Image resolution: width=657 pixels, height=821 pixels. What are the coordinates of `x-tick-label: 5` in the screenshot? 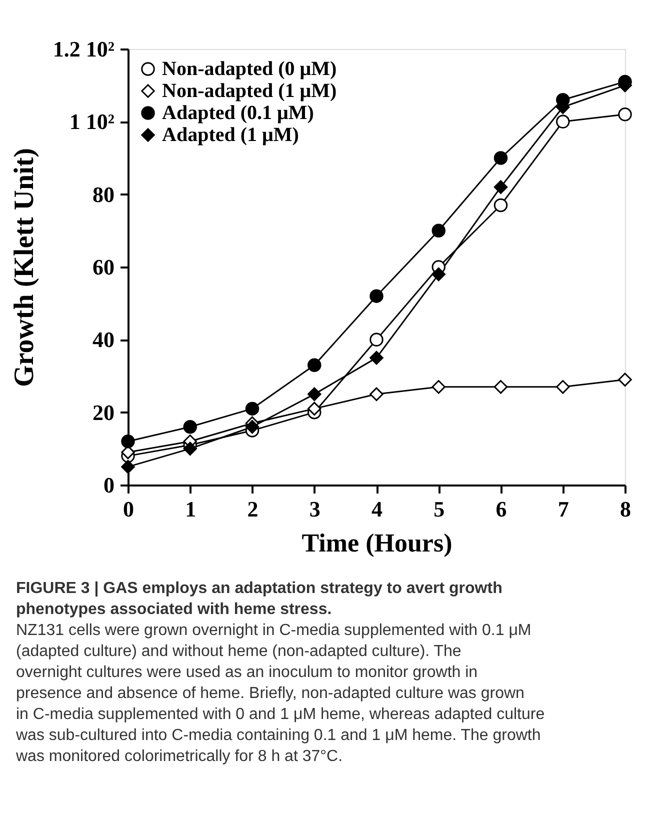 It's located at (439, 509).